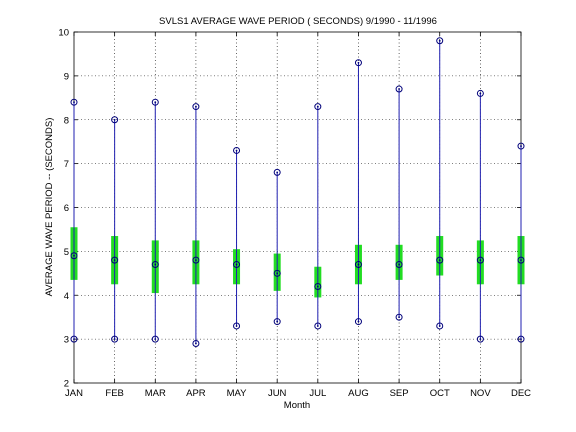  I want to click on max-marker-dec, so click(521, 146).